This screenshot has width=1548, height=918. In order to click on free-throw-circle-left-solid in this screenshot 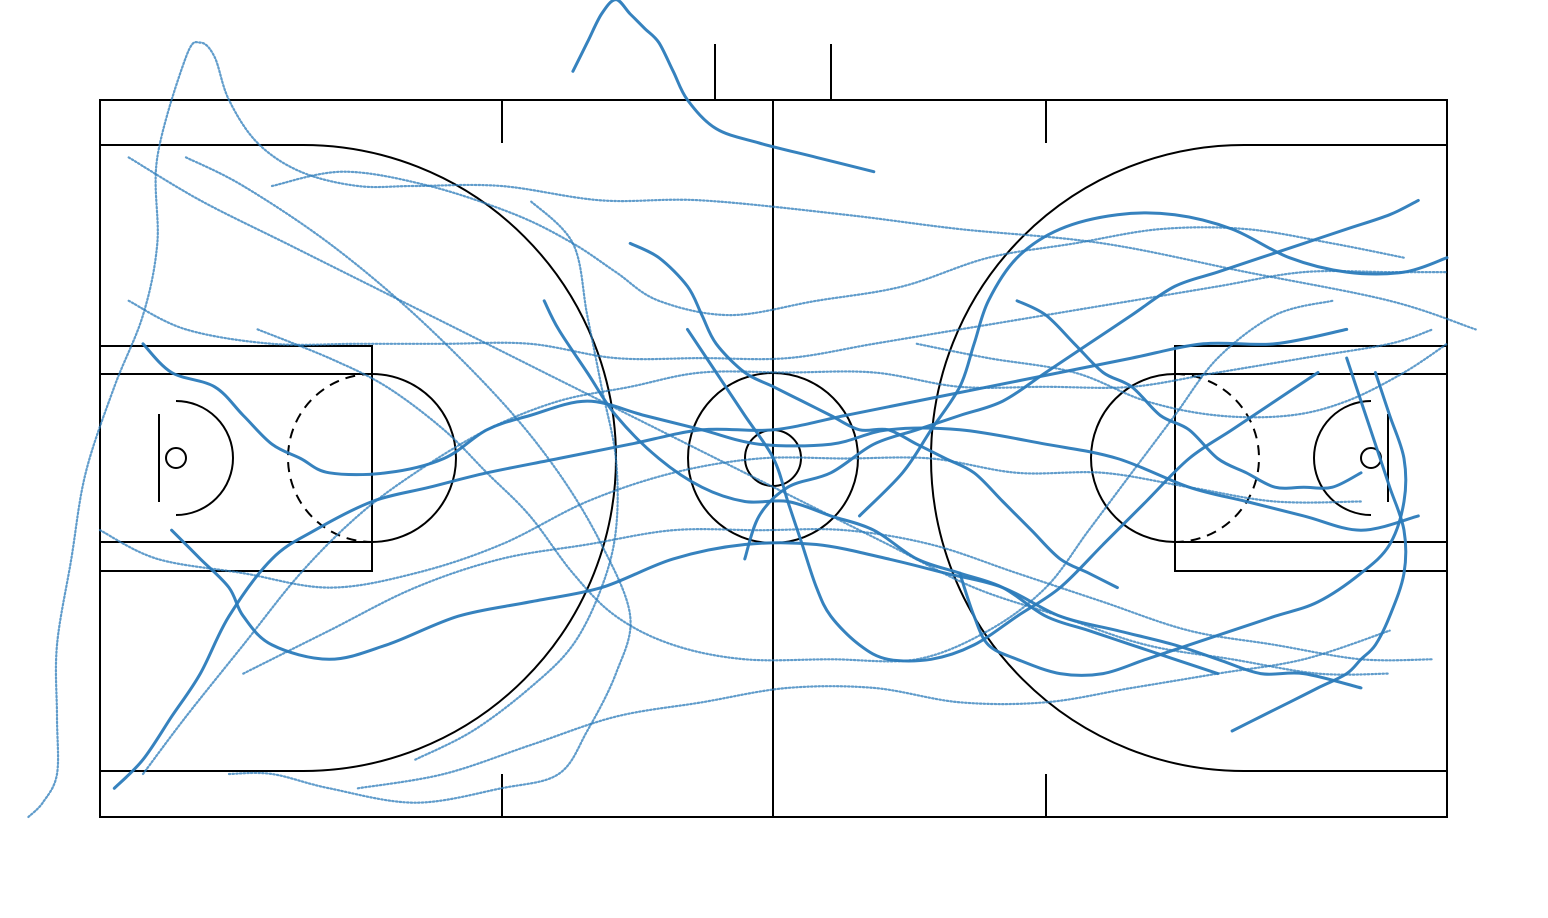, I will do `click(414, 458)`.